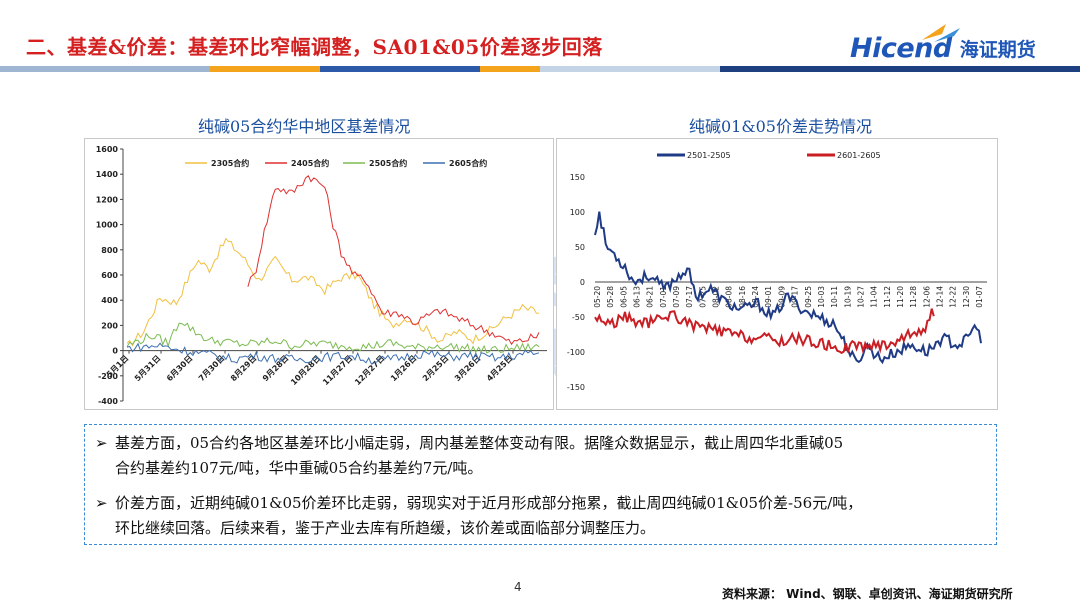  Describe the element at coordinates (768, 297) in the screenshot. I see `x-tick-label: 09-01` at that location.